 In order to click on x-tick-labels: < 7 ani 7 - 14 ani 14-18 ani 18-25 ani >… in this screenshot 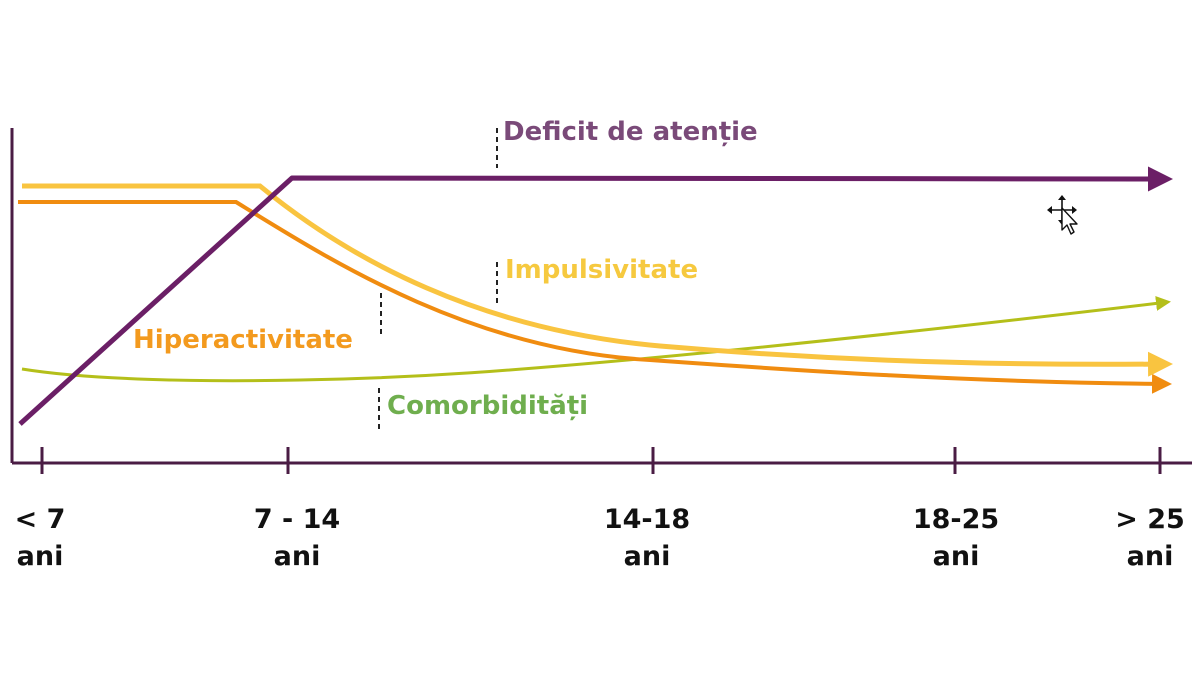, I will do `click(600, 538)`.